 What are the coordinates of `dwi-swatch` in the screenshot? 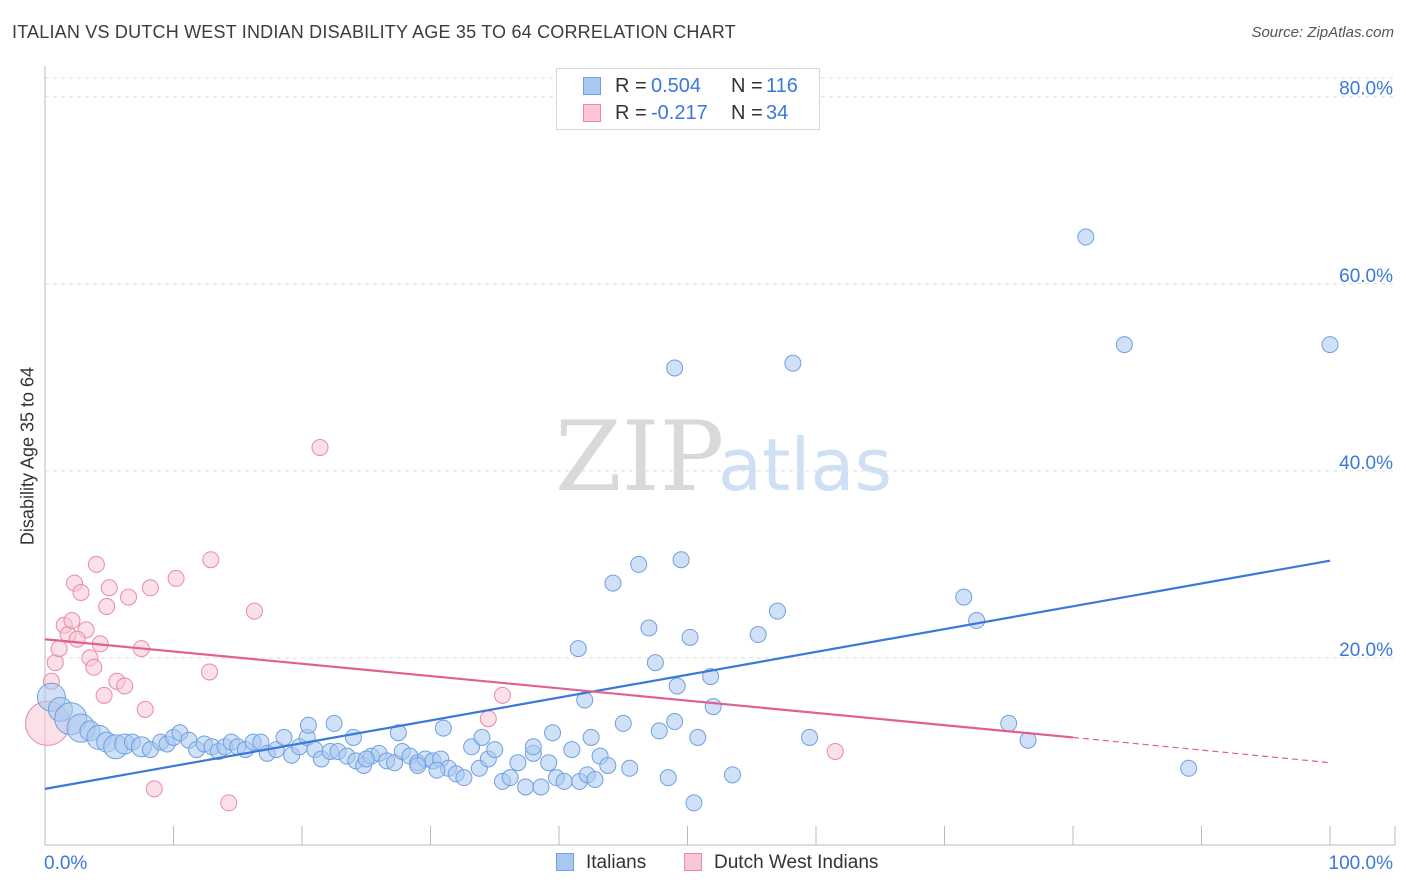 It's located at (592, 113).